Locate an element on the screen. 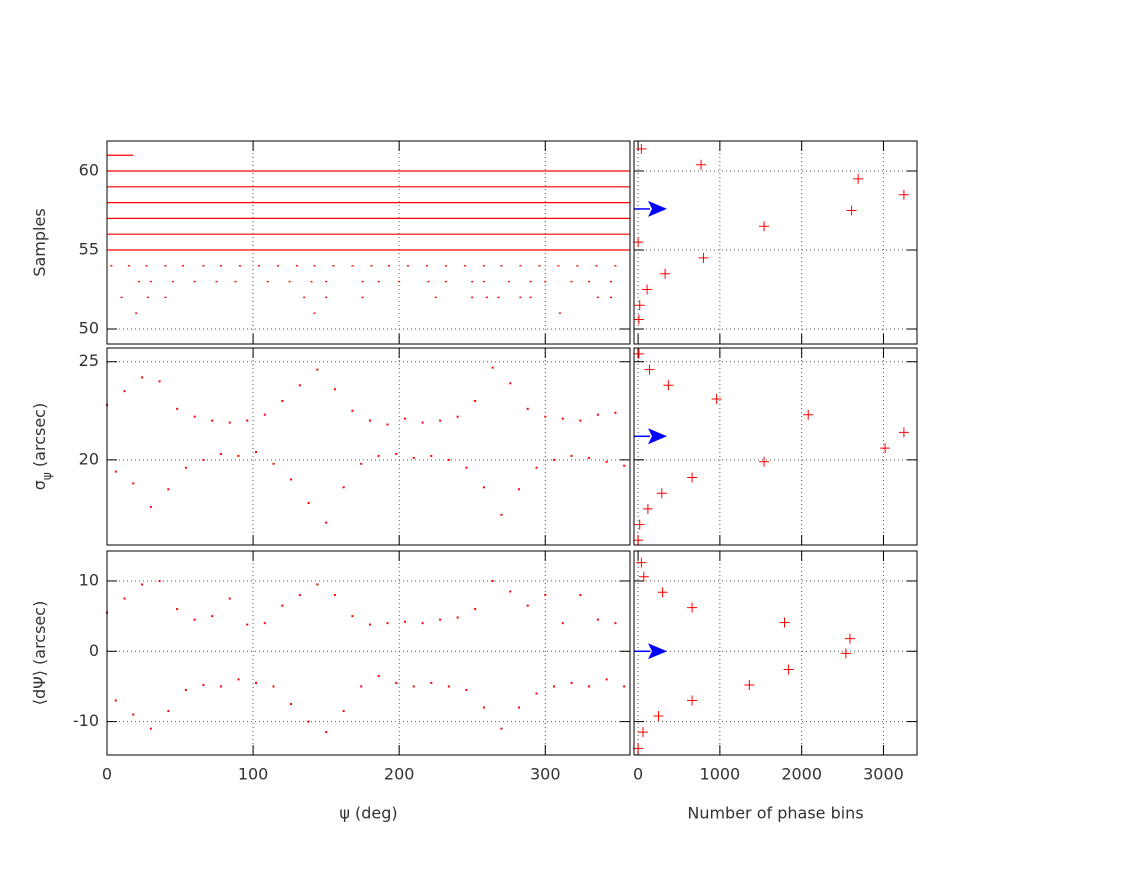  x-tick-label: 2000 is located at coordinates (801, 774).